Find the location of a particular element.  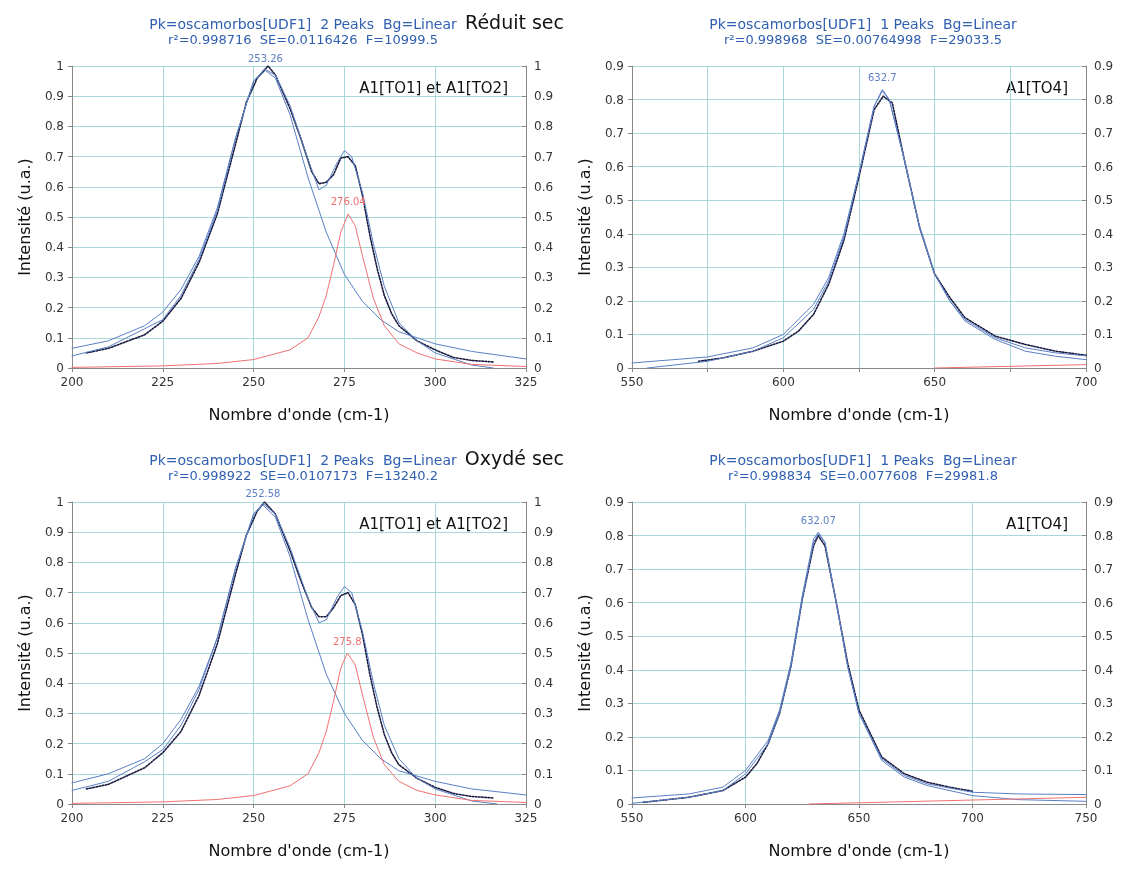

x-tick-label: 750 is located at coordinates (1086, 818).